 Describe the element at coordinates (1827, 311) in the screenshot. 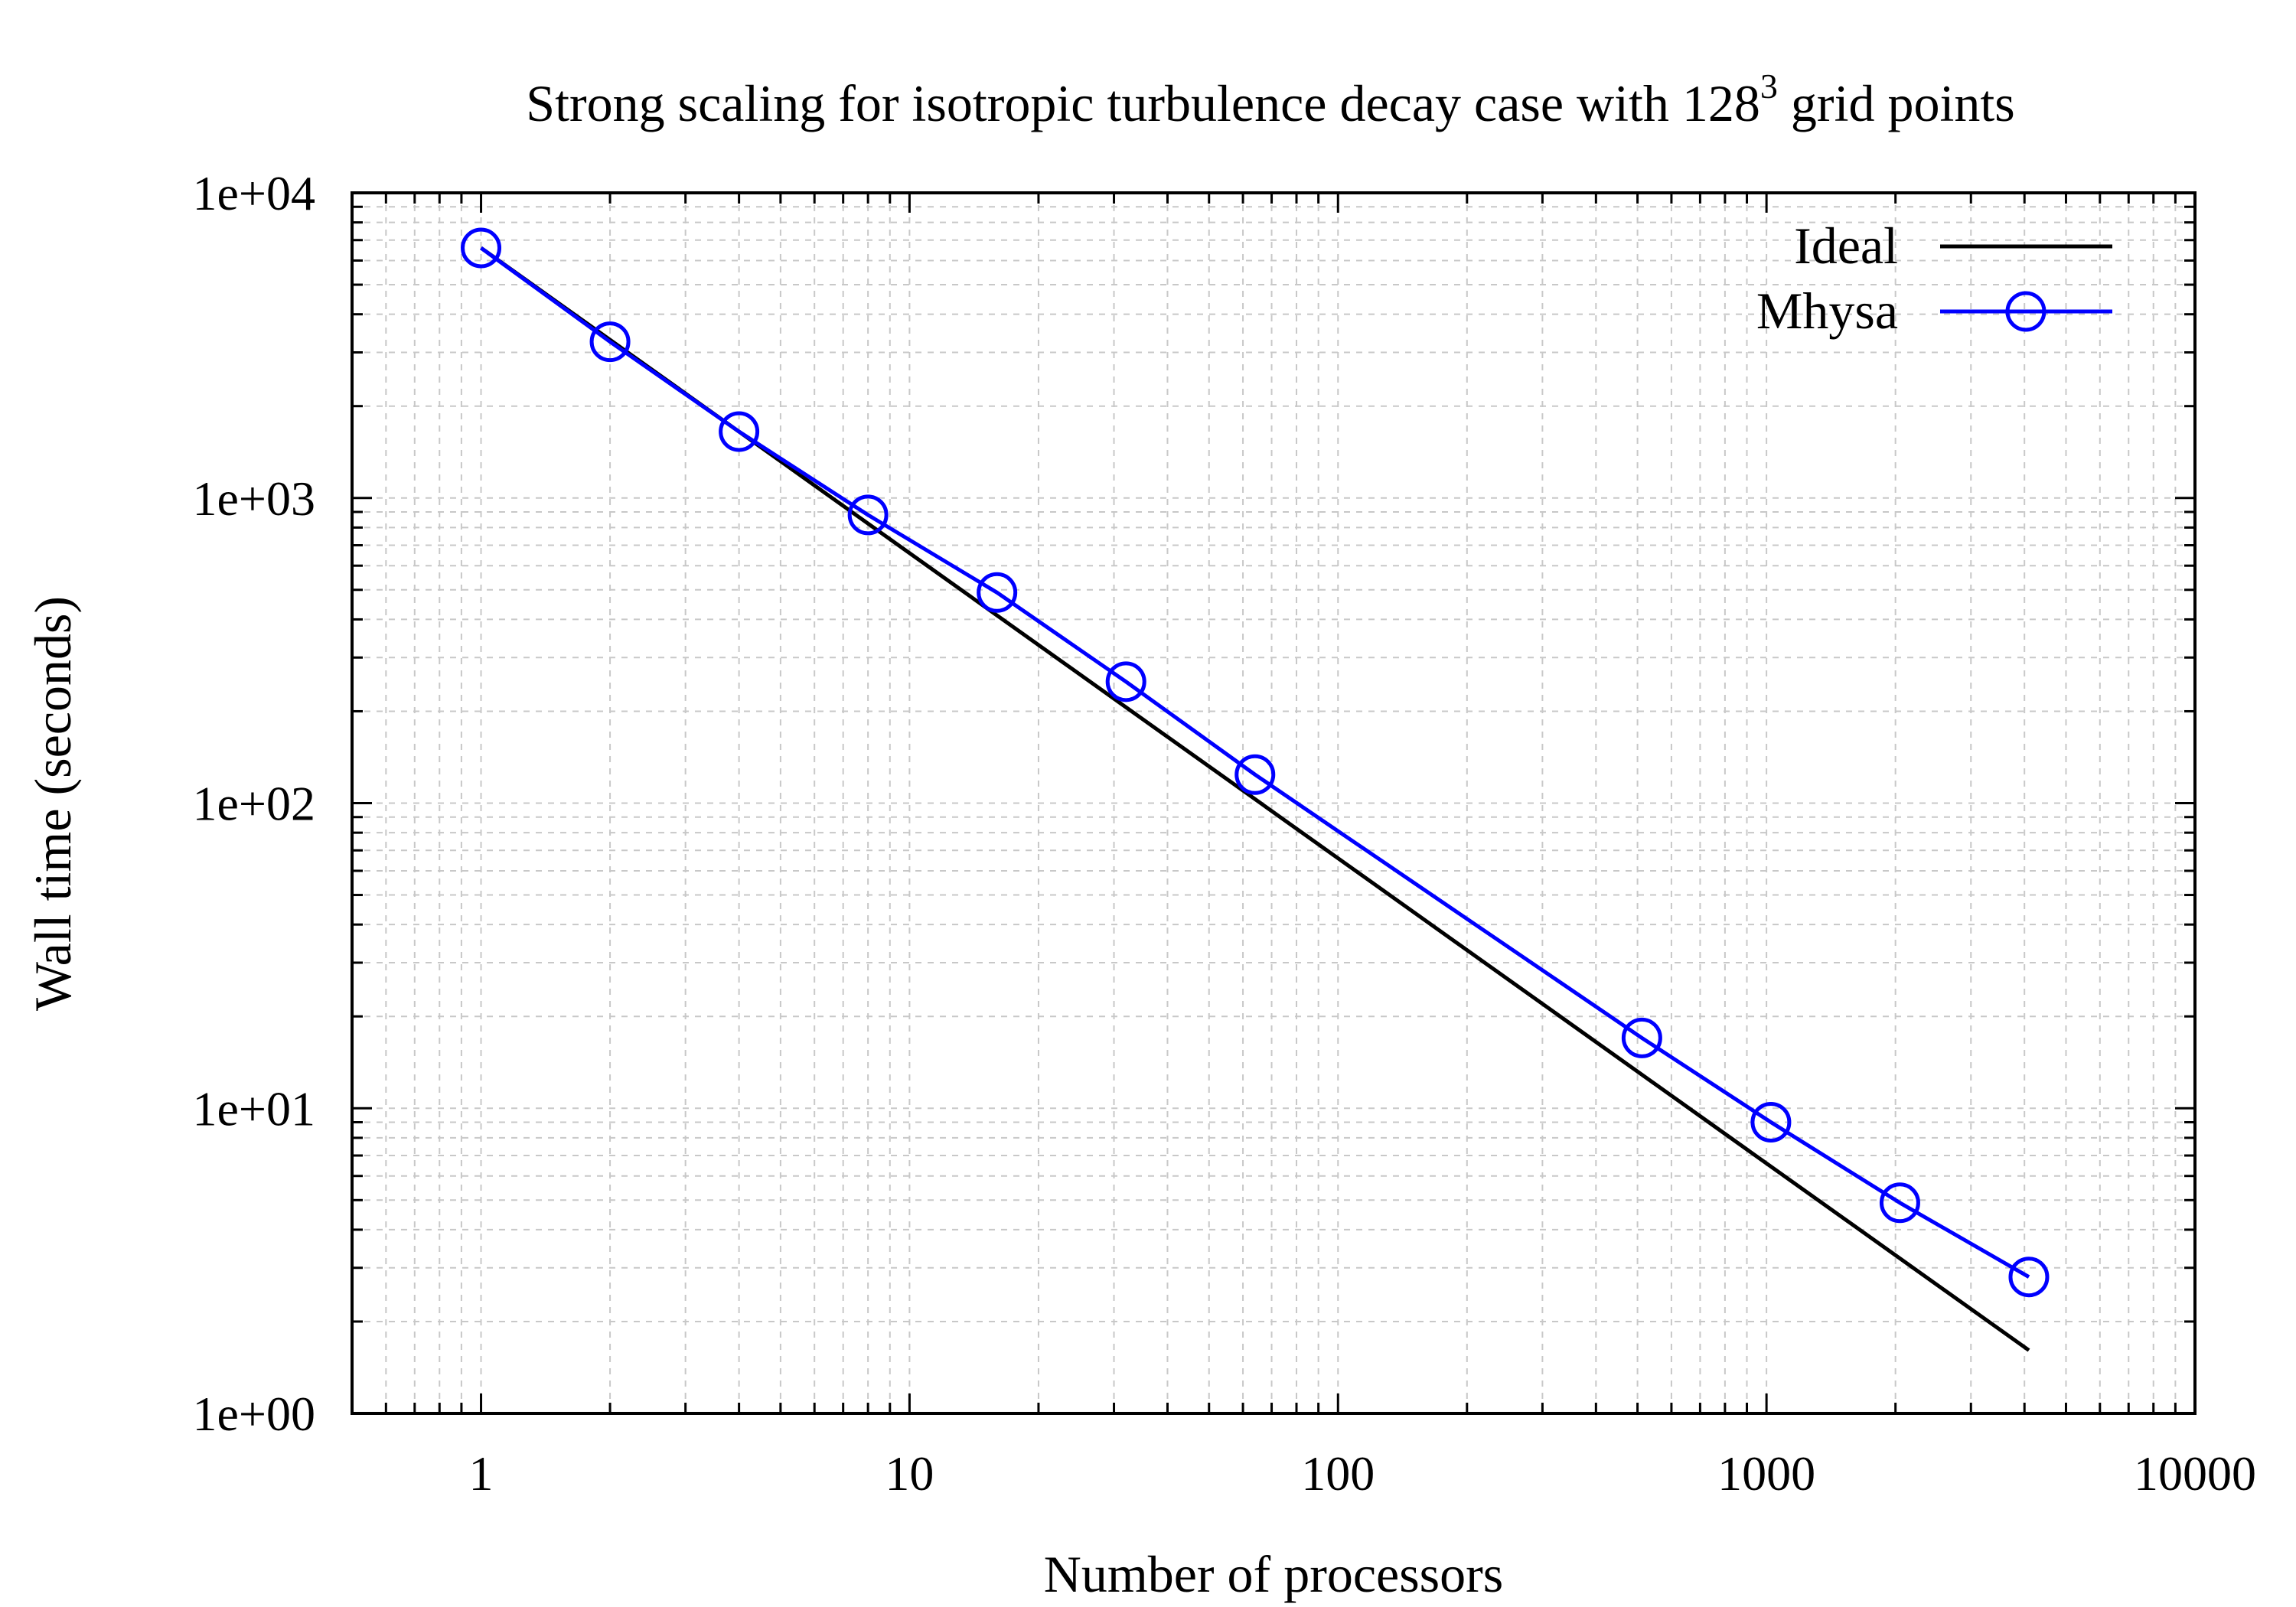

I see `legend-label-mhysa: Mhysa` at that location.